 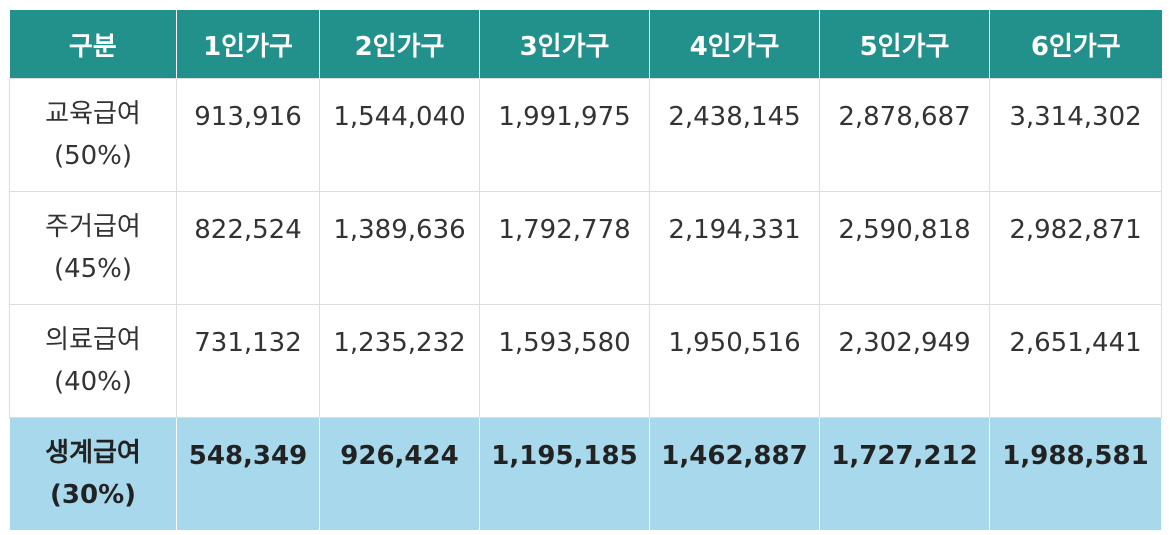 What do you see at coordinates (93, 156) in the screenshot?
I see `row-label-pct: (50%)` at bounding box center [93, 156].